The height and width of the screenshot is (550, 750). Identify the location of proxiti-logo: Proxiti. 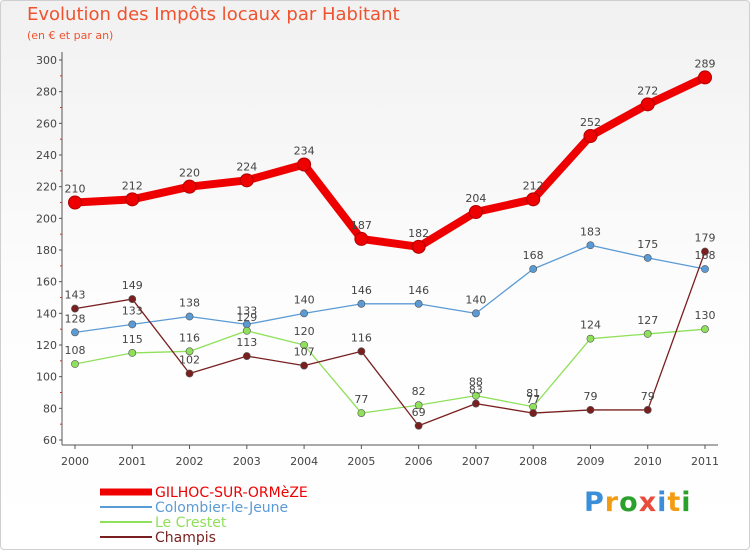
(638, 502).